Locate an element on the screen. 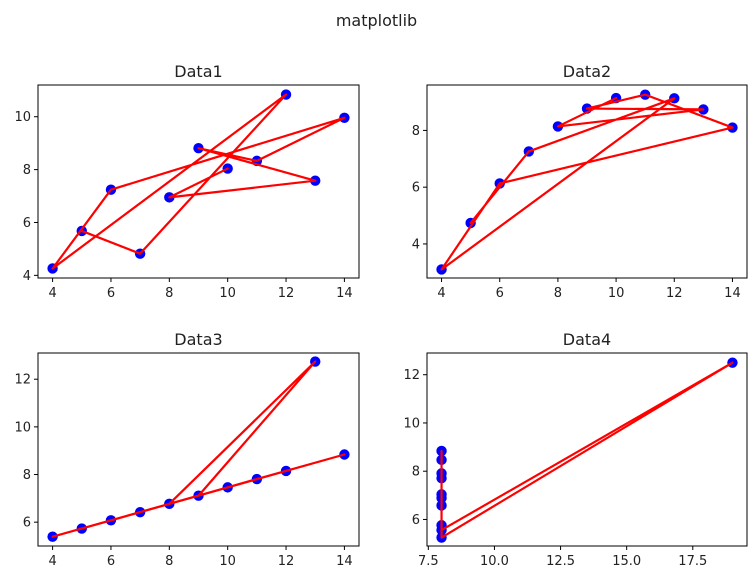  figure-suptitle: matplotlib is located at coordinates (376, 20).